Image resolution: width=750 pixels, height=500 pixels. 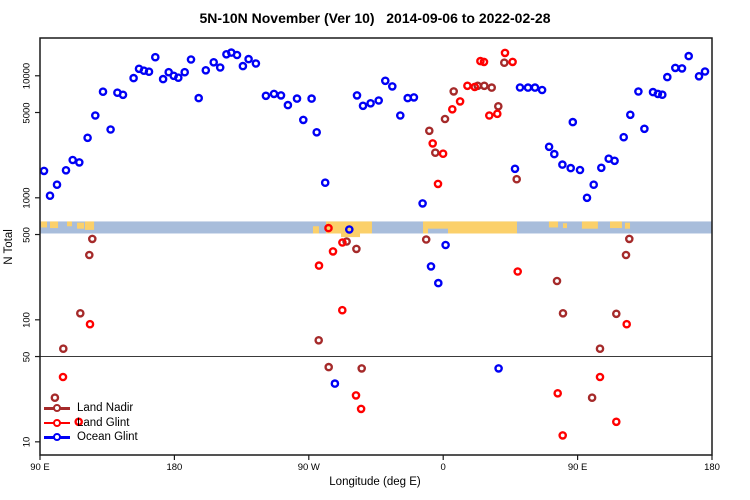 I want to click on legend-label-land-nadir: Land Nadir, so click(x=105, y=408).